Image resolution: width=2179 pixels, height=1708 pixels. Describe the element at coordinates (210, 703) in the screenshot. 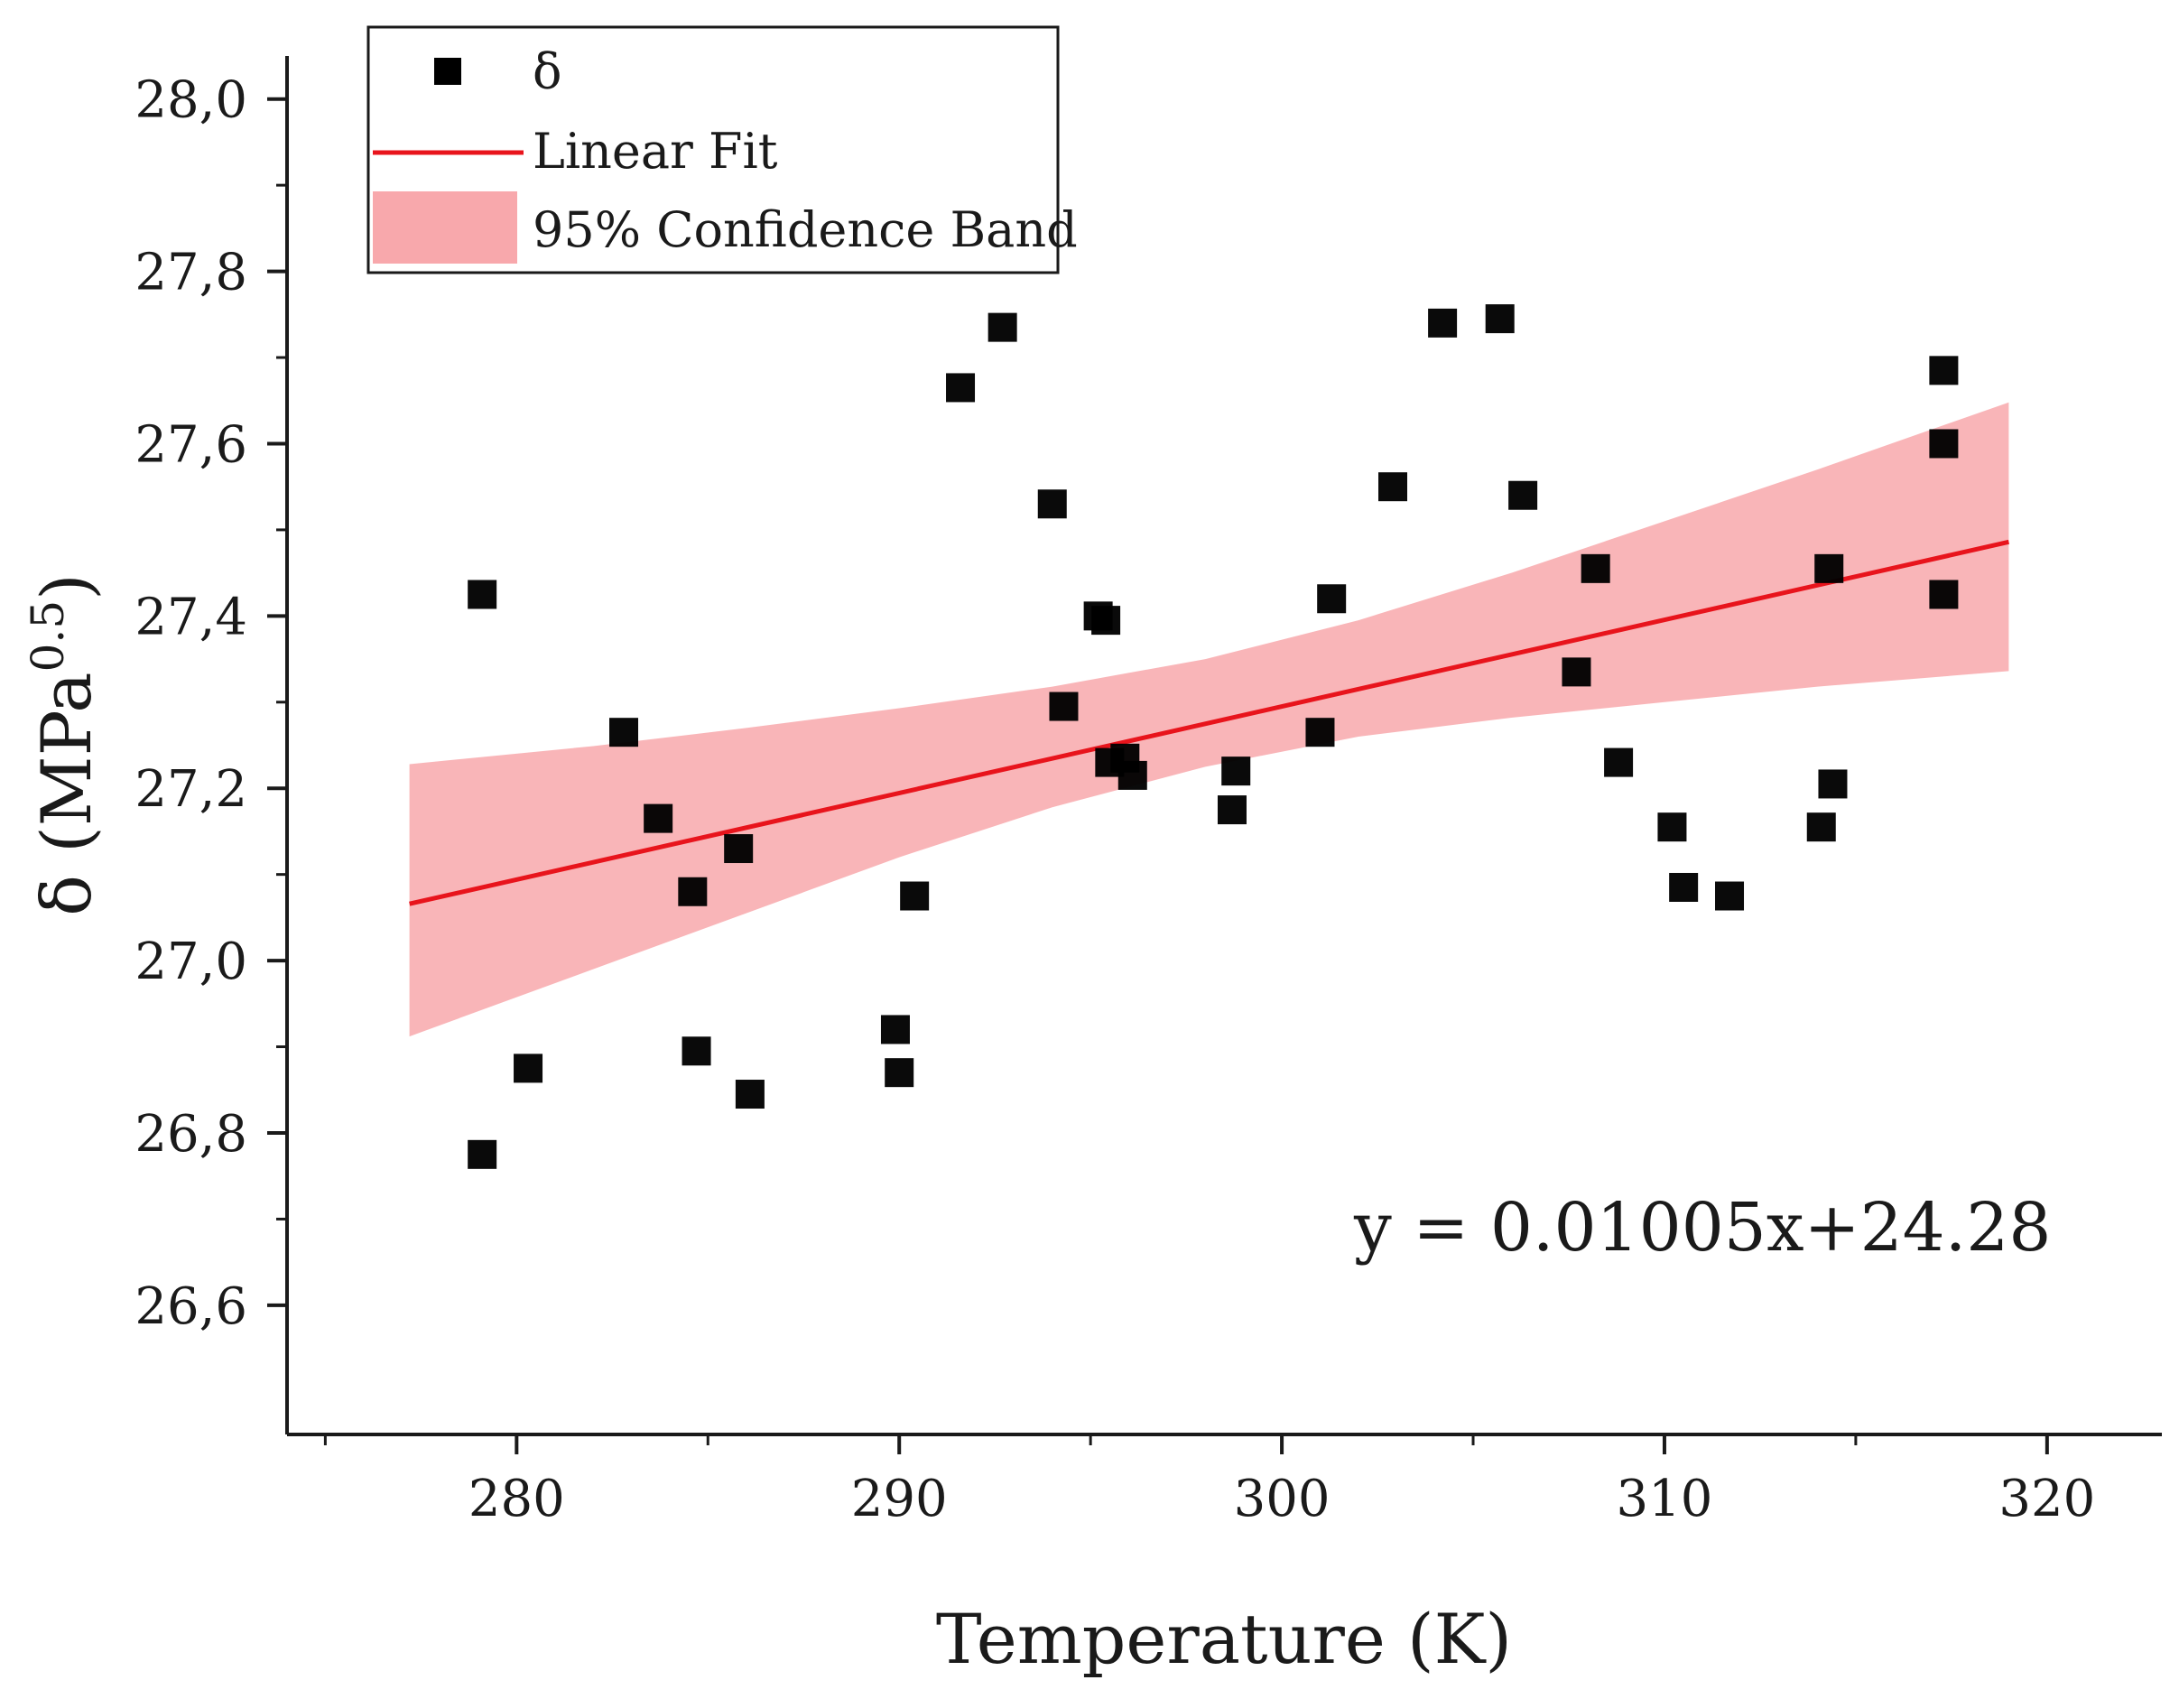

I see `y-ticks: 26,6 26,8 27,0 27,2 27,4 27,6 27,8 28,0` at that location.